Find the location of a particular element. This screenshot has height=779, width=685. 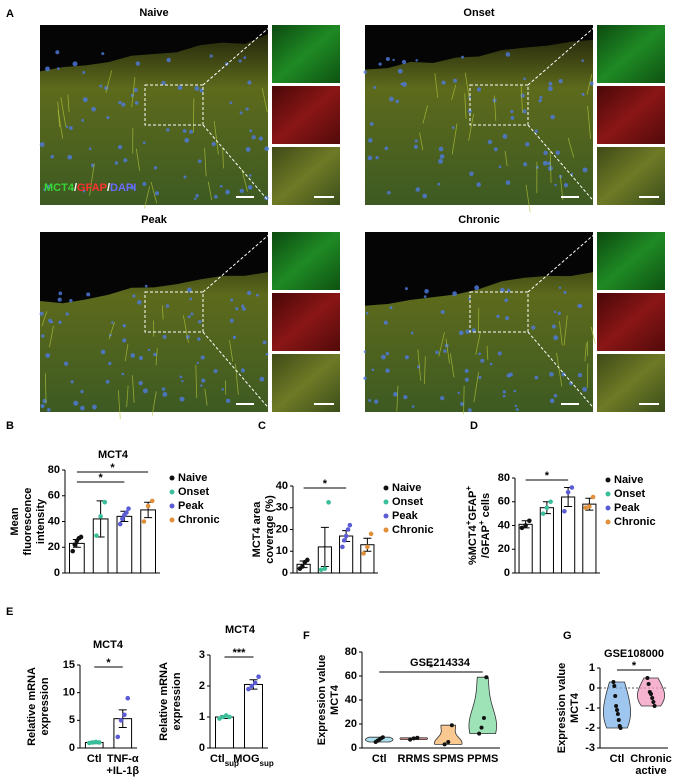

y-tick-label: 0 is located at coordinates (354, 748).